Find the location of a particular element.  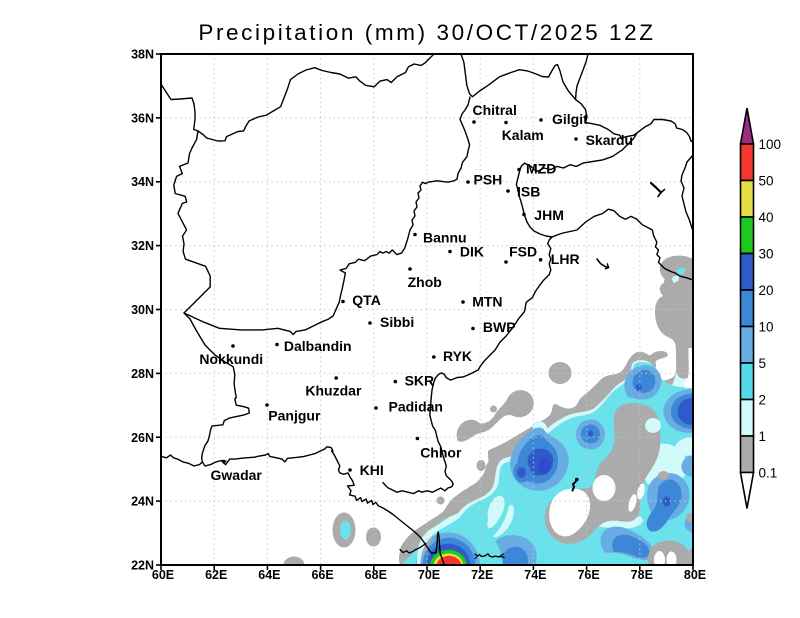

svg-text: 1 is located at coordinates (763, 436).